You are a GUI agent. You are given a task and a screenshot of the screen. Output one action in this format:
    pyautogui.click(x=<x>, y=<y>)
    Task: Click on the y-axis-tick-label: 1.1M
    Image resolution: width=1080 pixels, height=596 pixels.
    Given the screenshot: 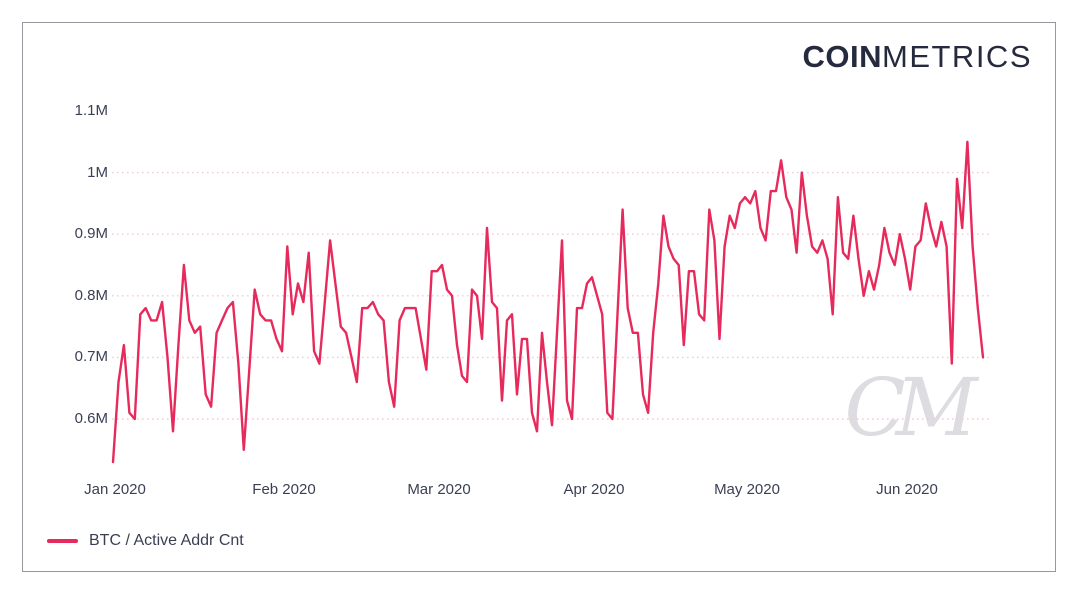 What is the action you would take?
    pyautogui.click(x=91, y=110)
    